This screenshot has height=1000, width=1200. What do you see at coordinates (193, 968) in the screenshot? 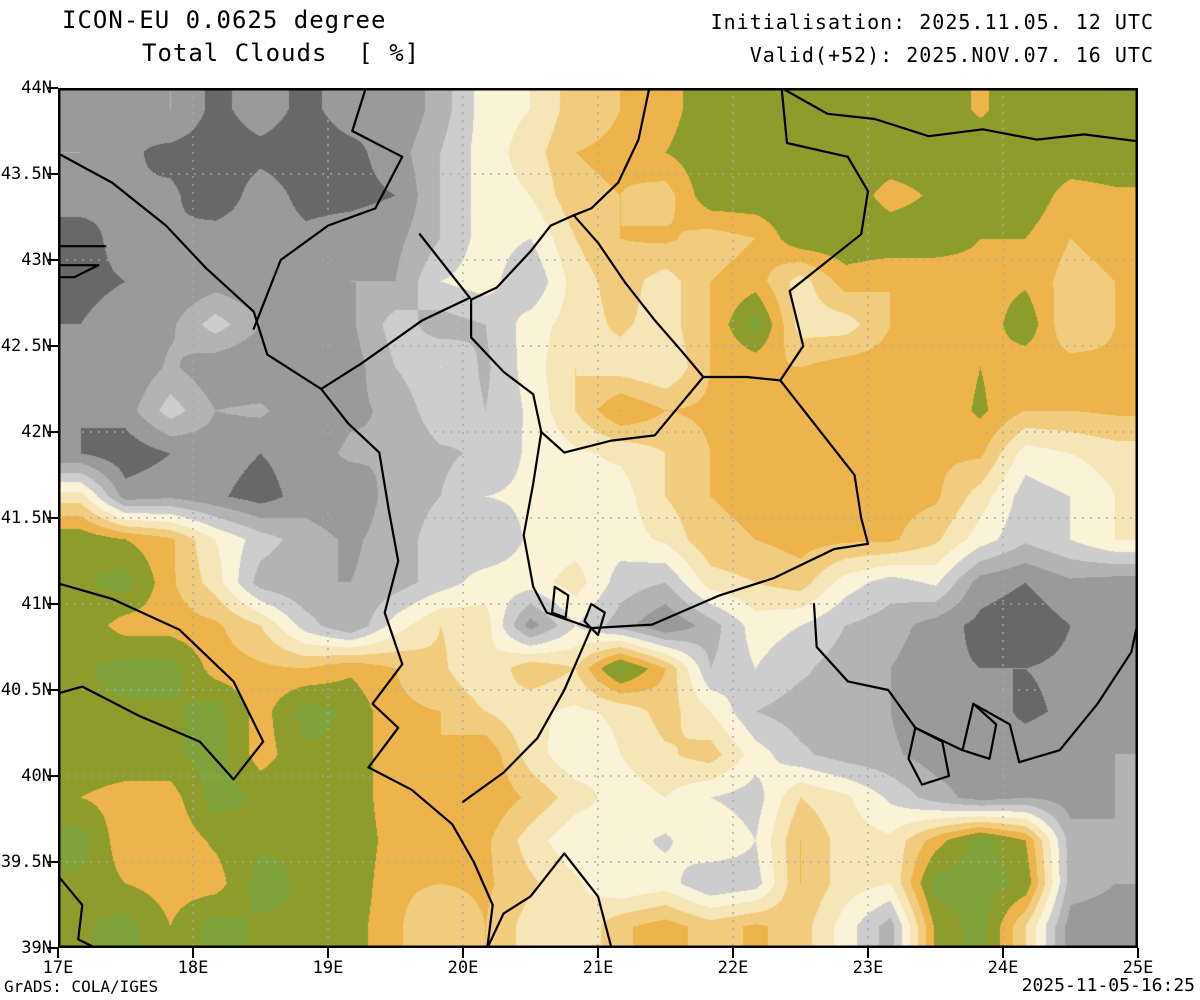
I see `lon-label-18E: 18E` at bounding box center [193, 968].